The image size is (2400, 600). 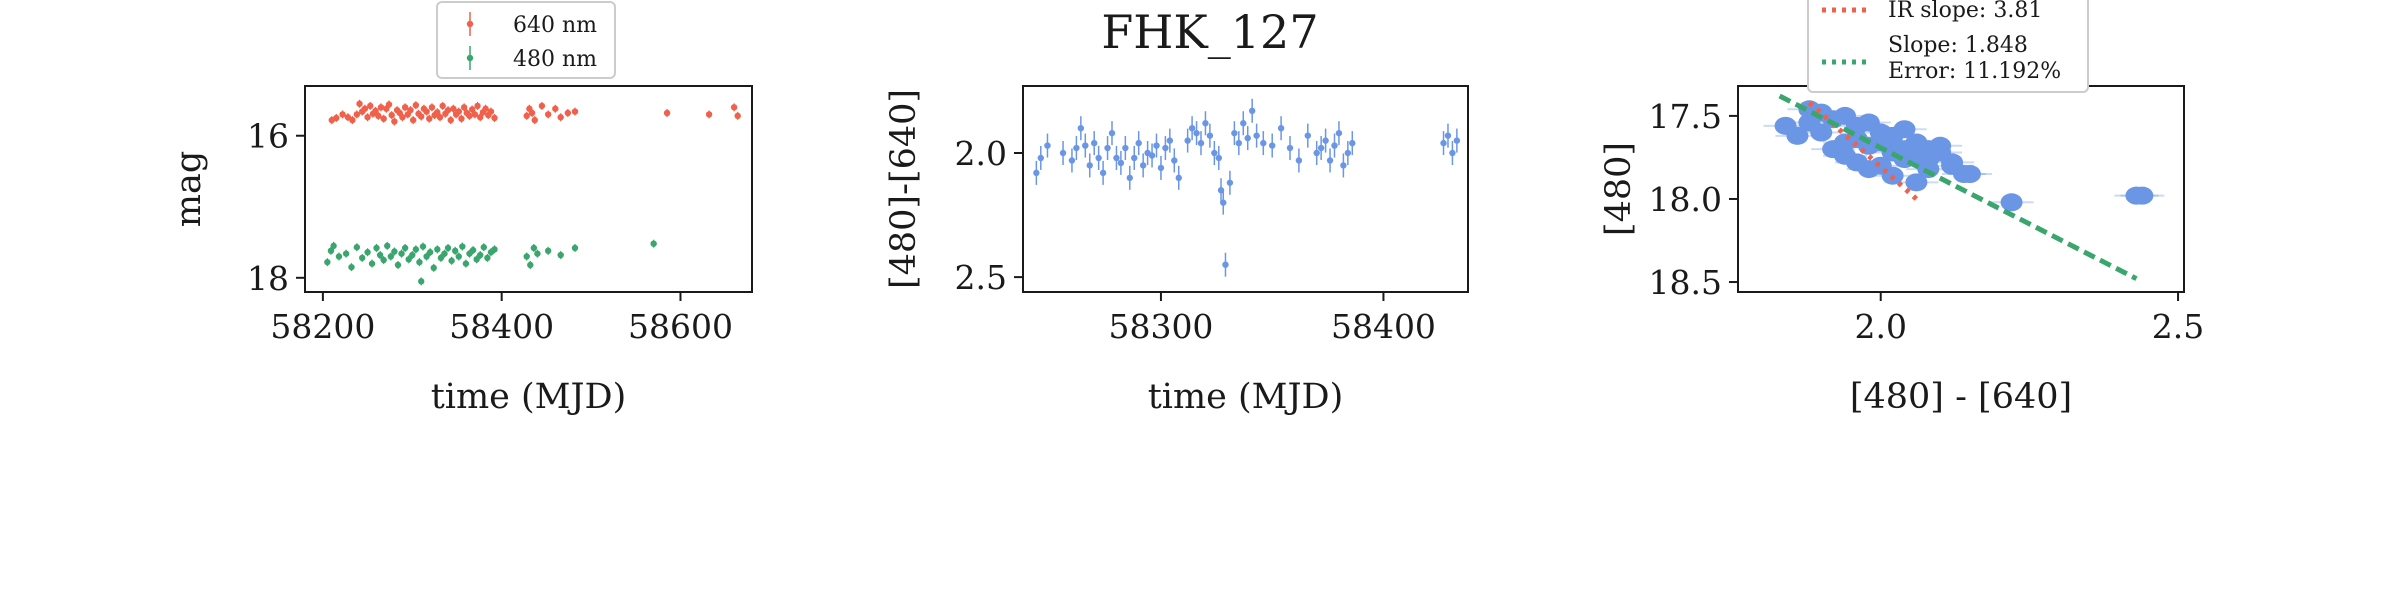 I want to click on x-tick-label: 58200, so click(x=322, y=326).